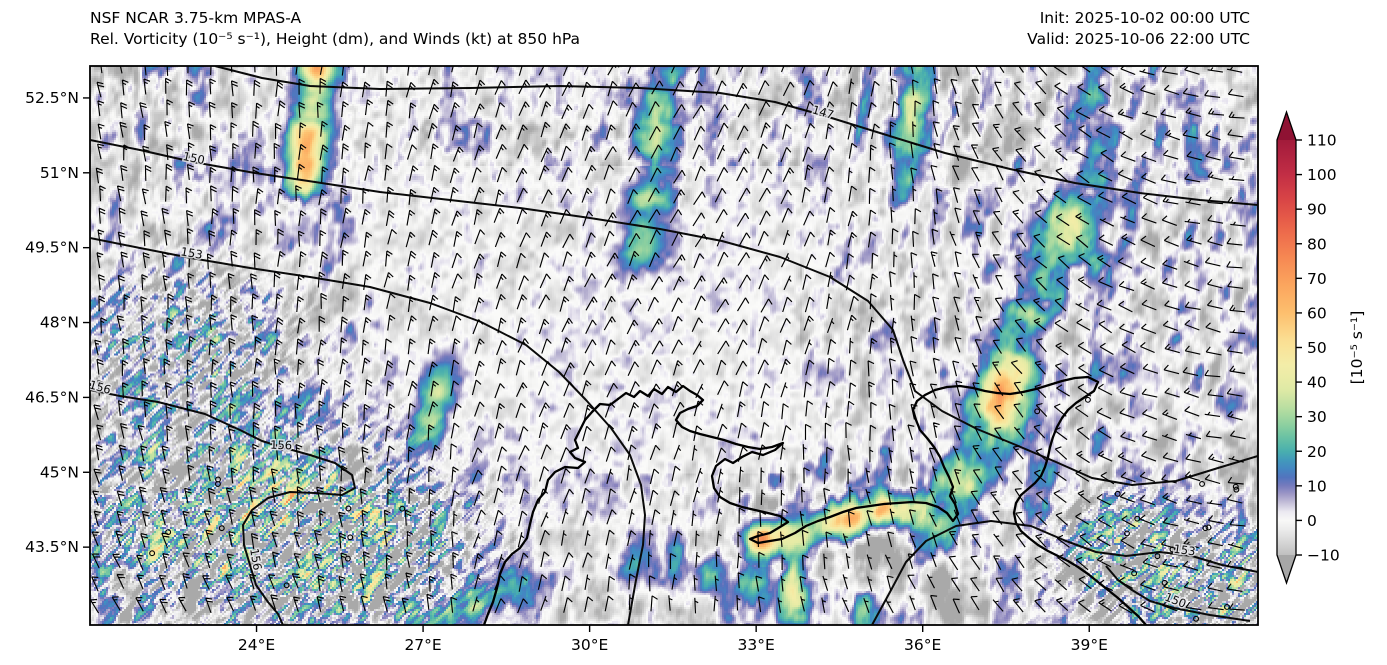  I want to click on colorbar-tick-label: 70, so click(1317, 279).